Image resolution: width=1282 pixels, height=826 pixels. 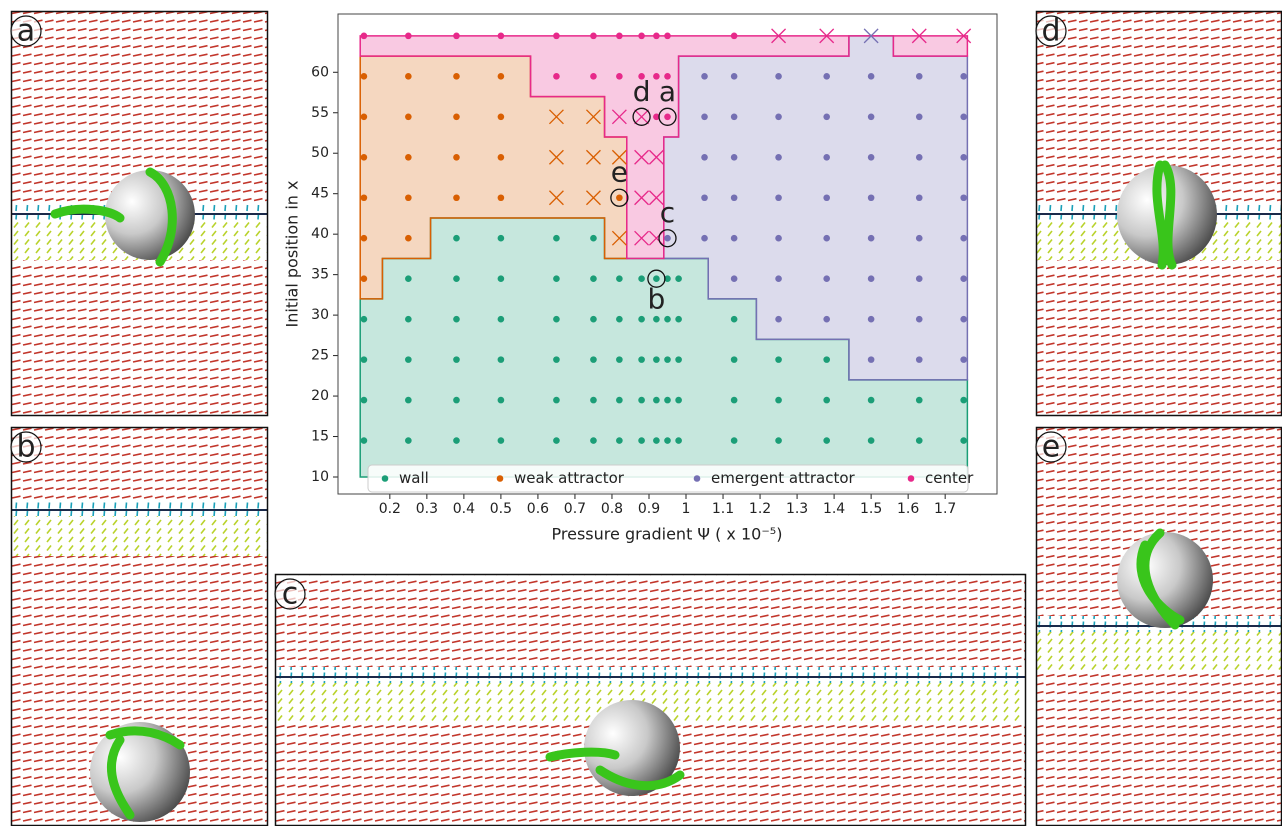 I want to click on y-tick-label: 55, so click(x=320, y=113).